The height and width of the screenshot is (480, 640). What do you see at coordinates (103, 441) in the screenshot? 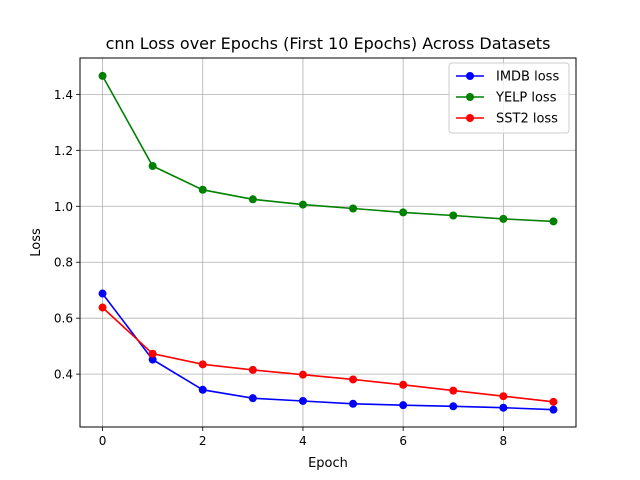
I see `x-tick-label: 0` at bounding box center [103, 441].